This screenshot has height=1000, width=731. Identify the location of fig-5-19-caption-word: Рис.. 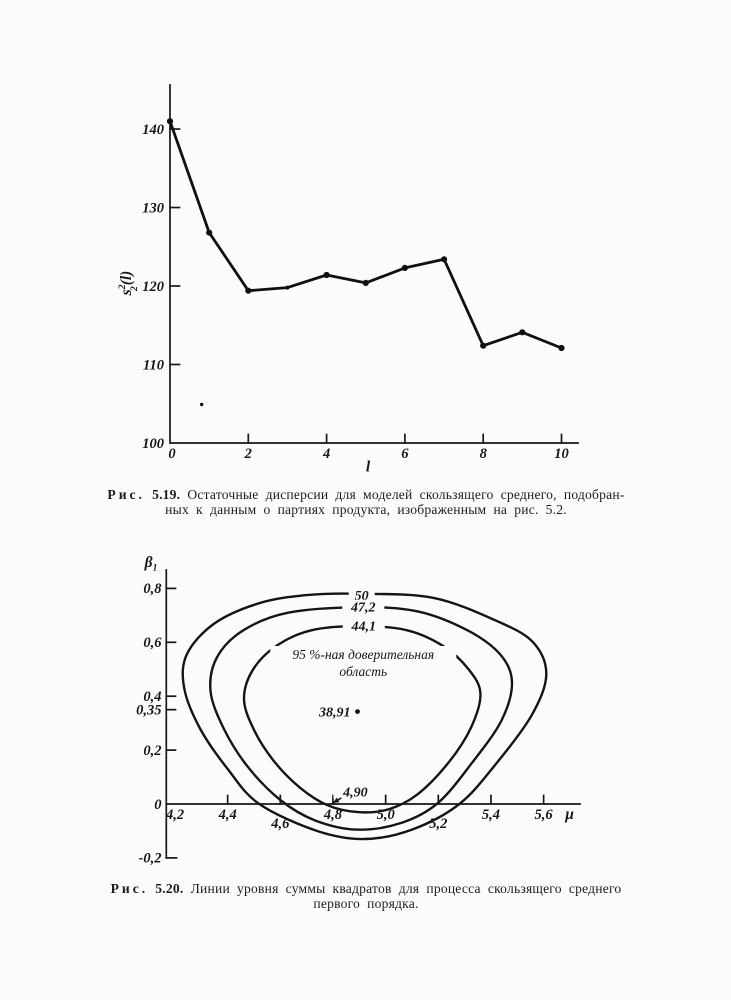
(126, 494).